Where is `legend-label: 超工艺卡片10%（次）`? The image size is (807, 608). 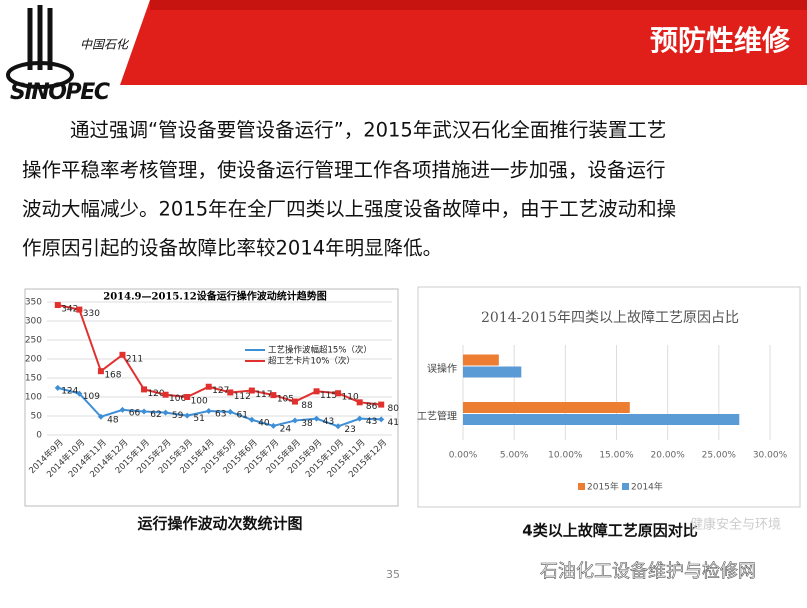 legend-label: 超工艺卡片10%（次） is located at coordinates (311, 361).